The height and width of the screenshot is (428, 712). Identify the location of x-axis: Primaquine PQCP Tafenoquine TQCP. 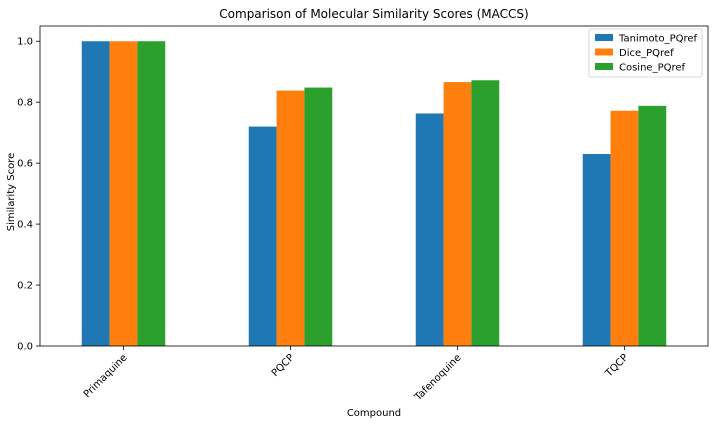
(356, 375).